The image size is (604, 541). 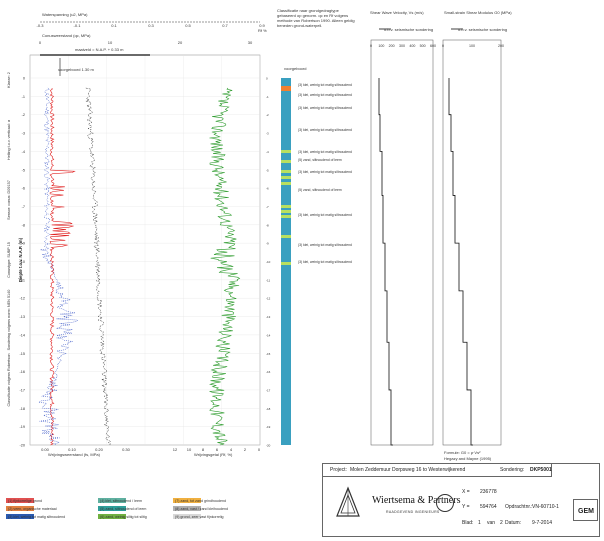 What do you see at coordinates (267, 152) in the screenshot?
I see `class-depth-tick: -4` at bounding box center [267, 152].